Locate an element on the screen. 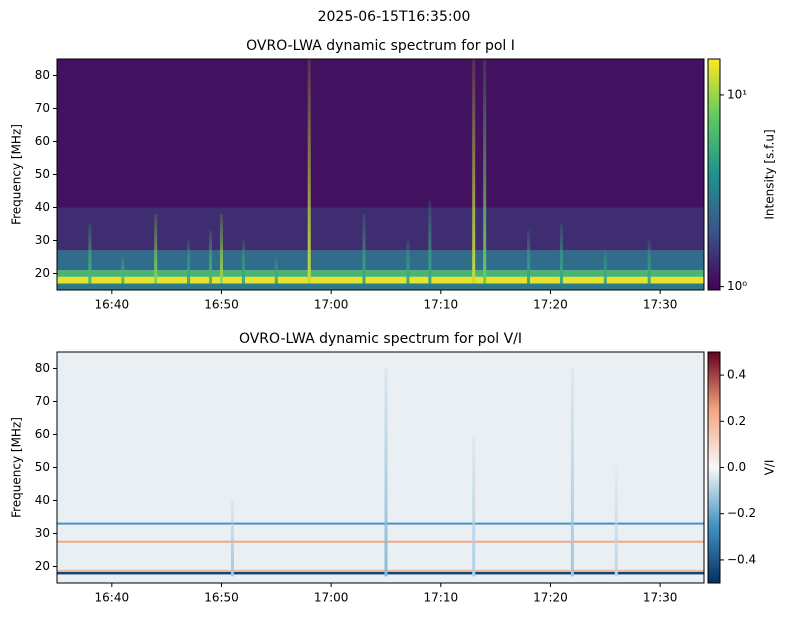 Image resolution: width=789 pixels, height=621 pixels. colorbar-tick-label: 10⁰ is located at coordinates (737, 286).